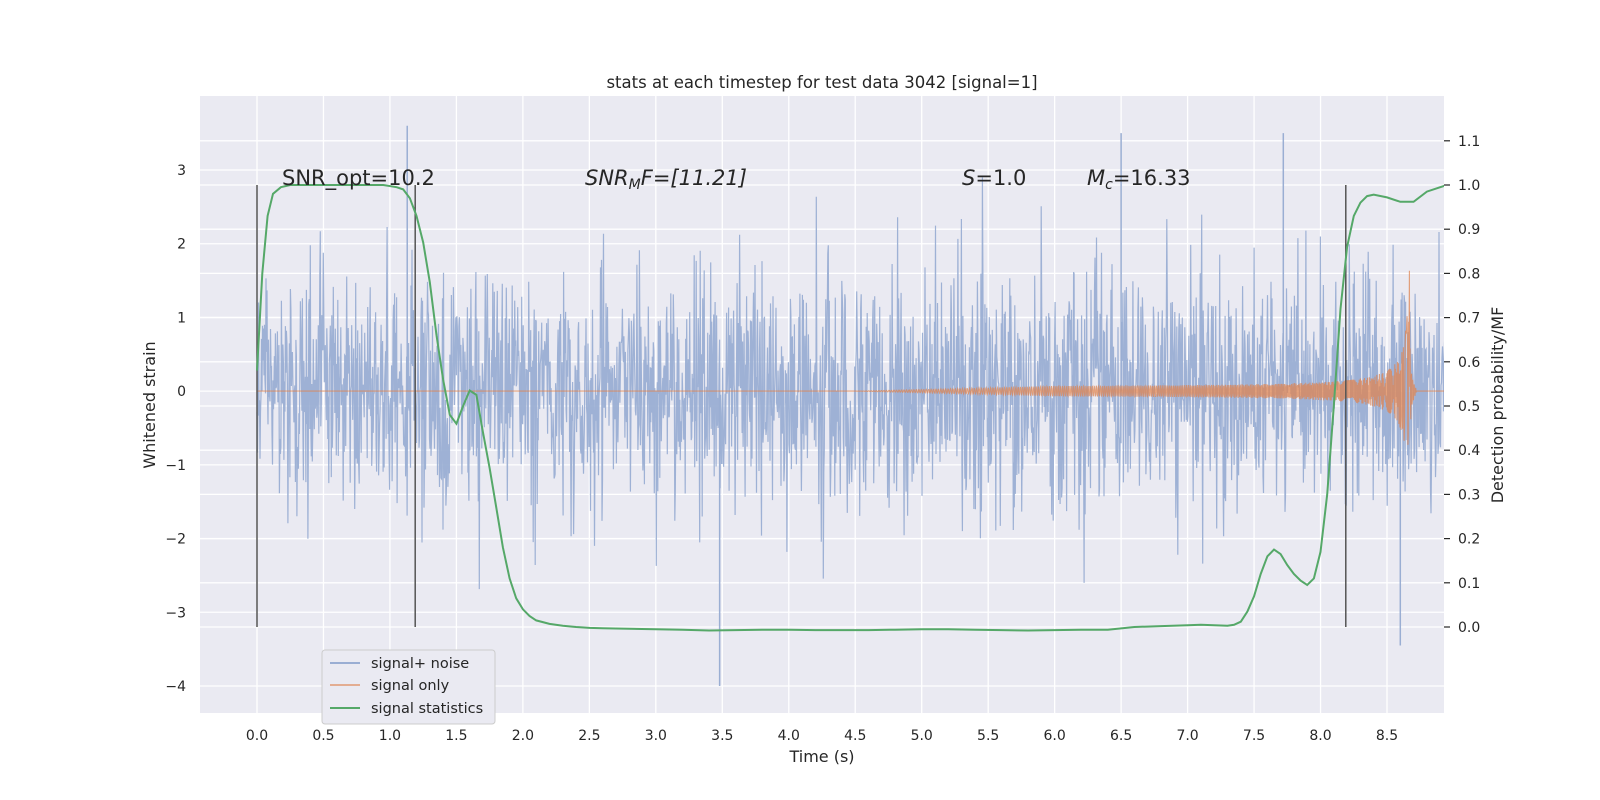 The height and width of the screenshot is (800, 1600). Describe the element at coordinates (1139, 179) in the screenshot. I see `mc-annotation: Mc=16.33` at that location.